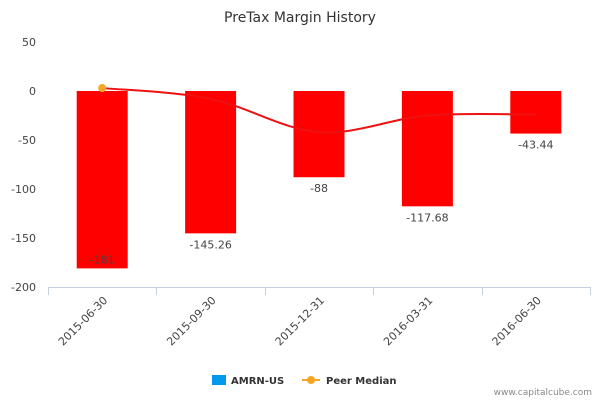  I want to click on x-tick-label: 2015-09-30, so click(191, 321).